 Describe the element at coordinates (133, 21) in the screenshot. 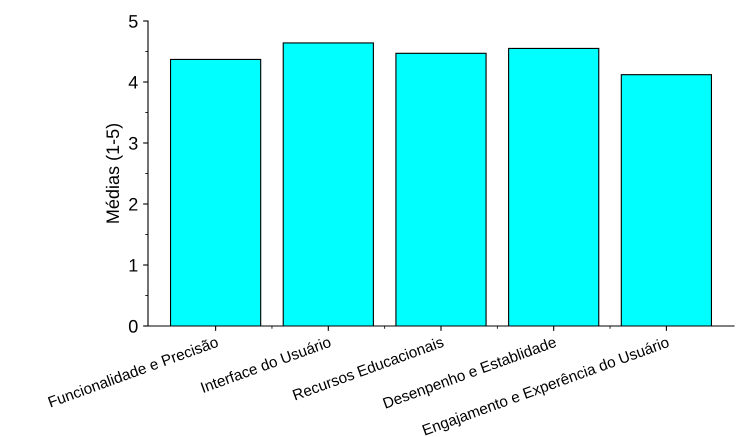

I see `y-tick-label: 5` at that location.